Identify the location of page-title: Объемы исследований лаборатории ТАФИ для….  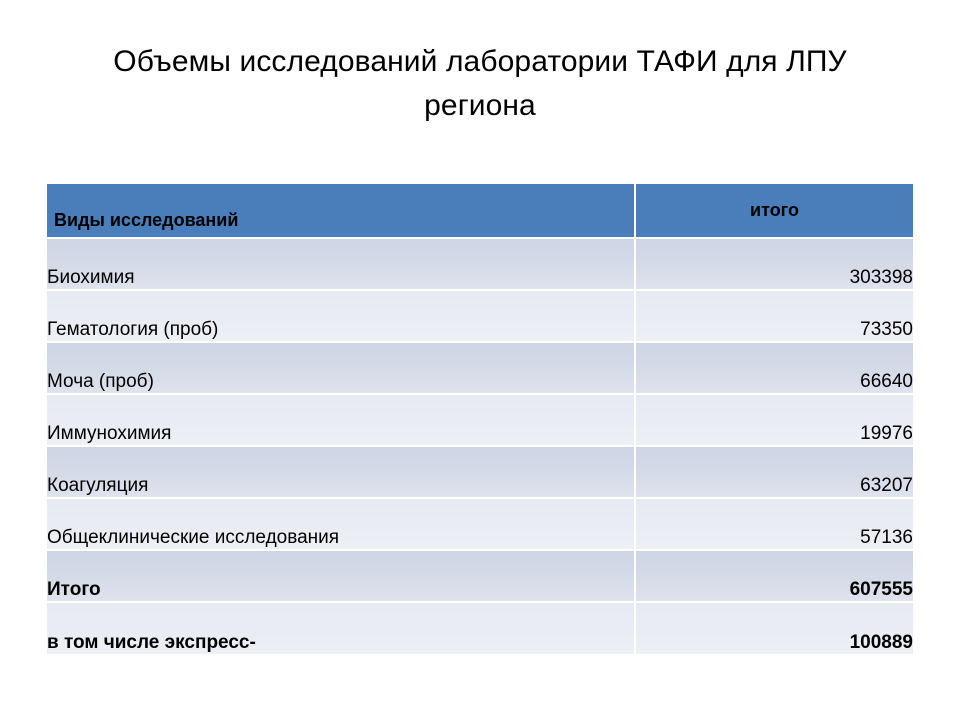
(480, 83).